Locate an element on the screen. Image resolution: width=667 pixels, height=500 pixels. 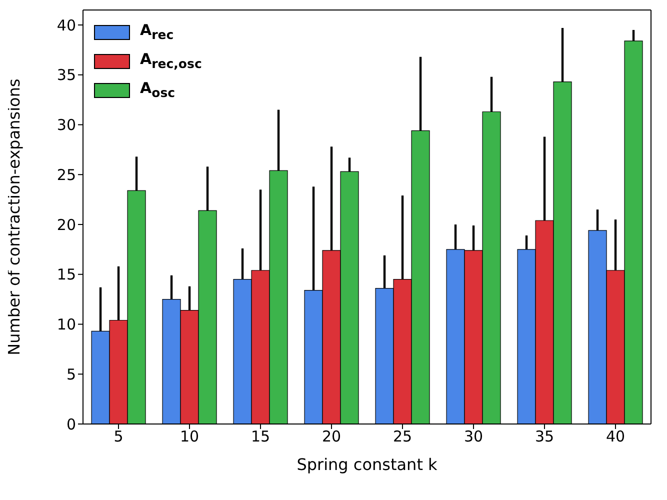
x-axis-title: Spring constant k is located at coordinates (367, 464).